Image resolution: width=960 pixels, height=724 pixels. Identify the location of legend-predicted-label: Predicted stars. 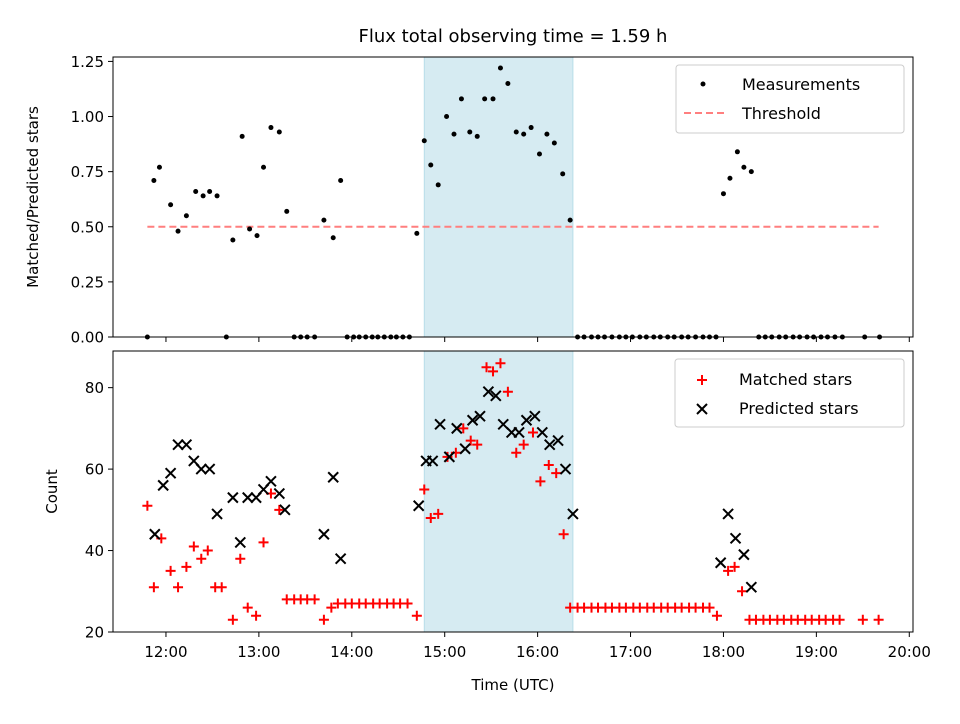
(799, 408).